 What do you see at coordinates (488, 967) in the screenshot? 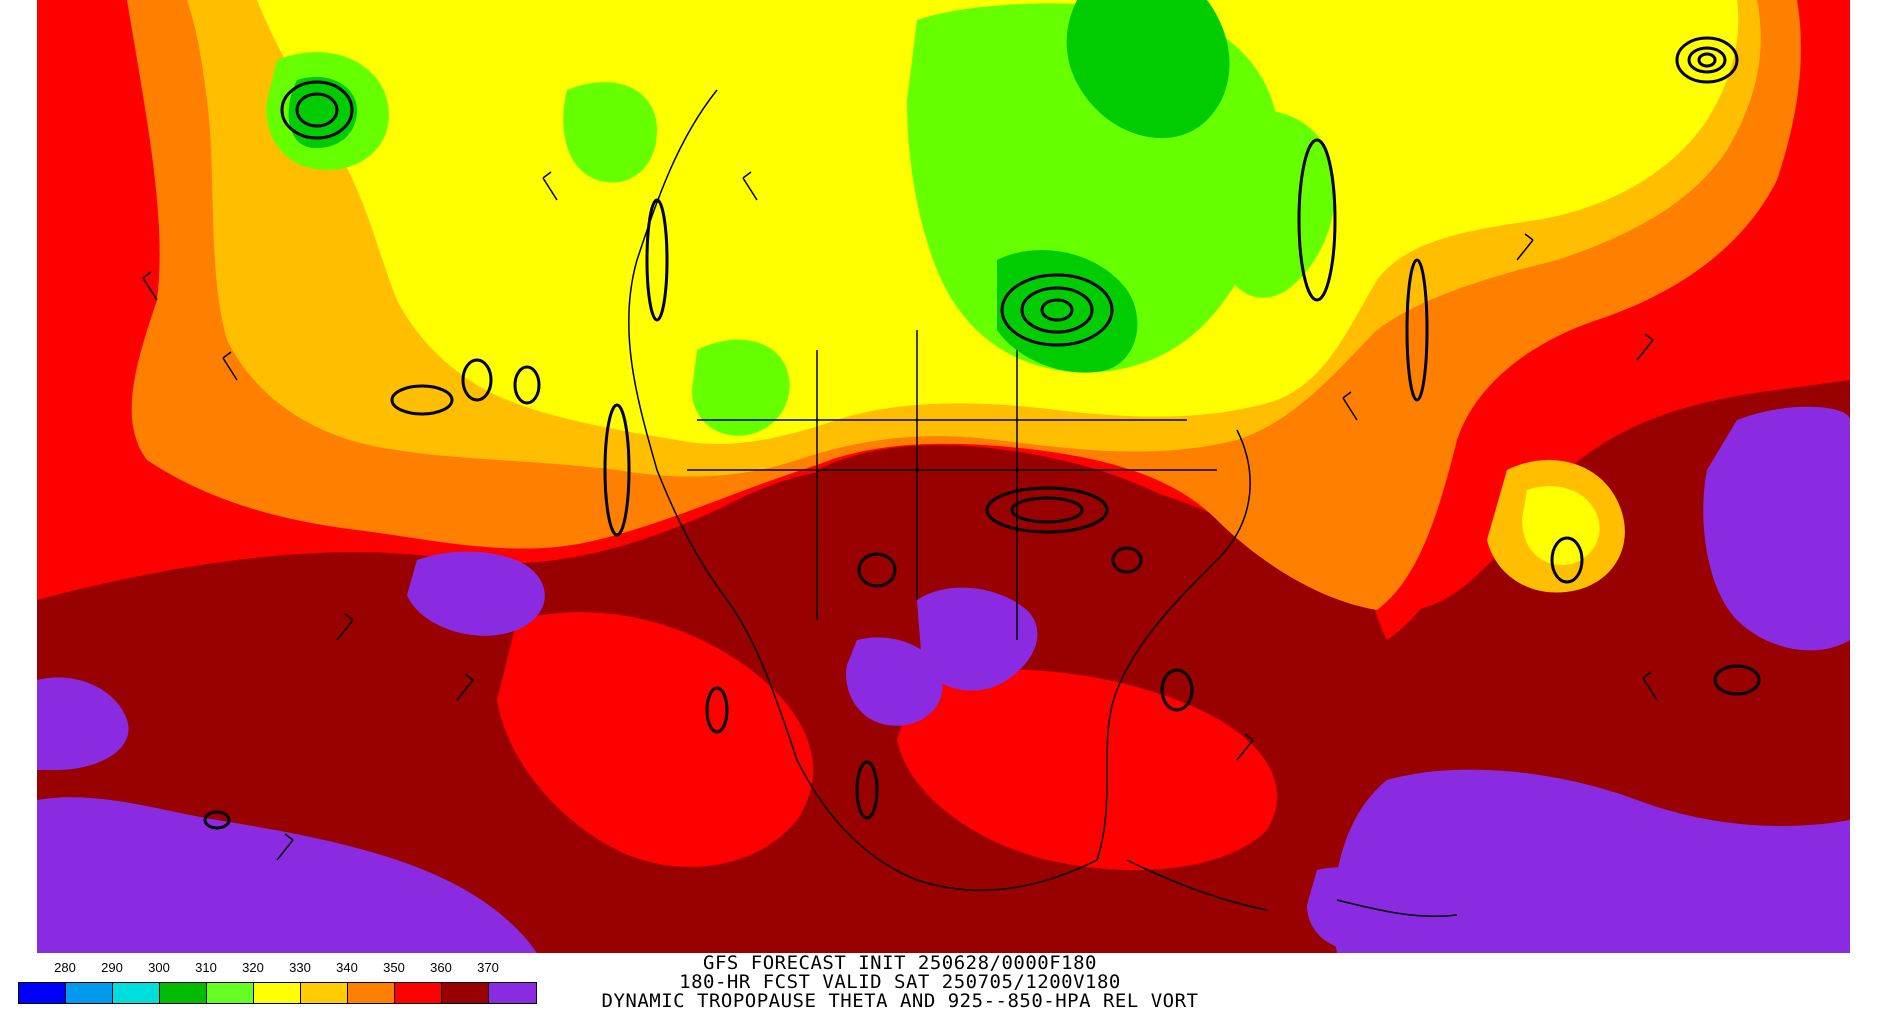
I see `legend-label-370: 370` at bounding box center [488, 967].